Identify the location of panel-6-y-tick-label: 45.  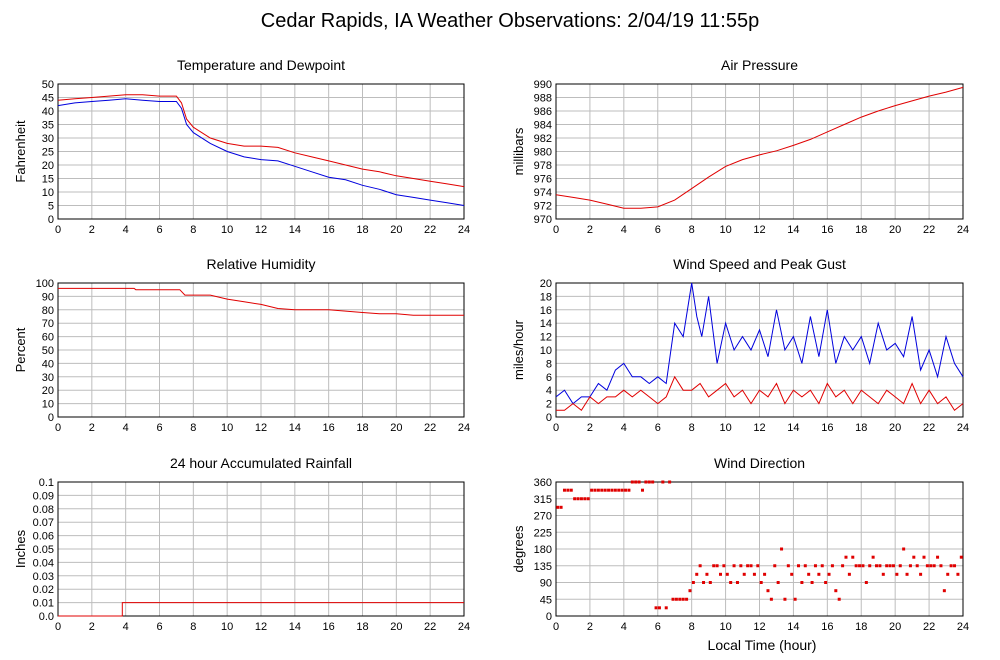
(546, 600).